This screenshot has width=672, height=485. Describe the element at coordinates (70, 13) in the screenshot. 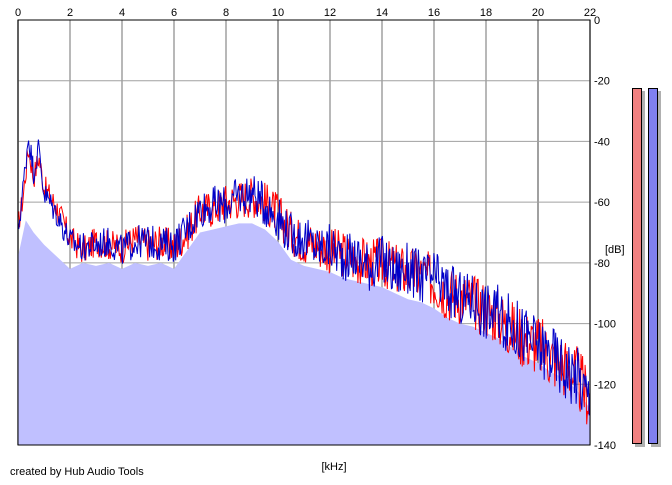

I see `x-tick-label: 2` at that location.